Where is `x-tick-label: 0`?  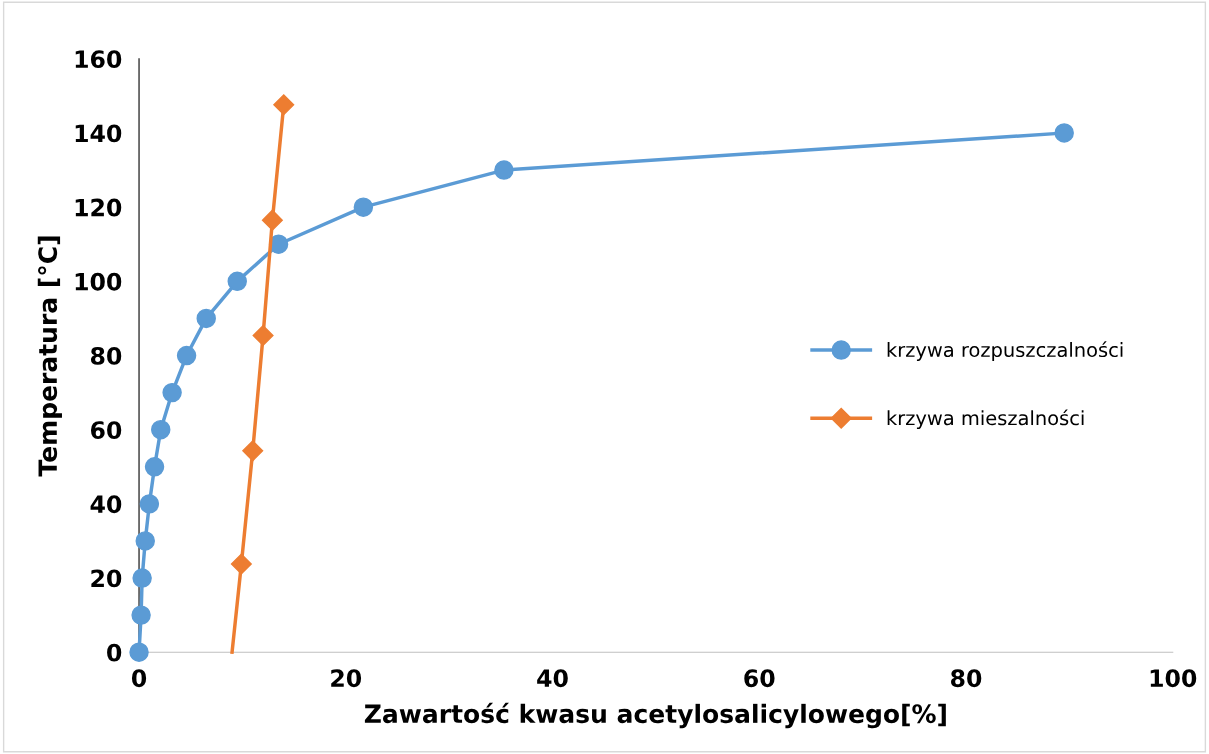
x-tick-label: 0 is located at coordinates (139, 678).